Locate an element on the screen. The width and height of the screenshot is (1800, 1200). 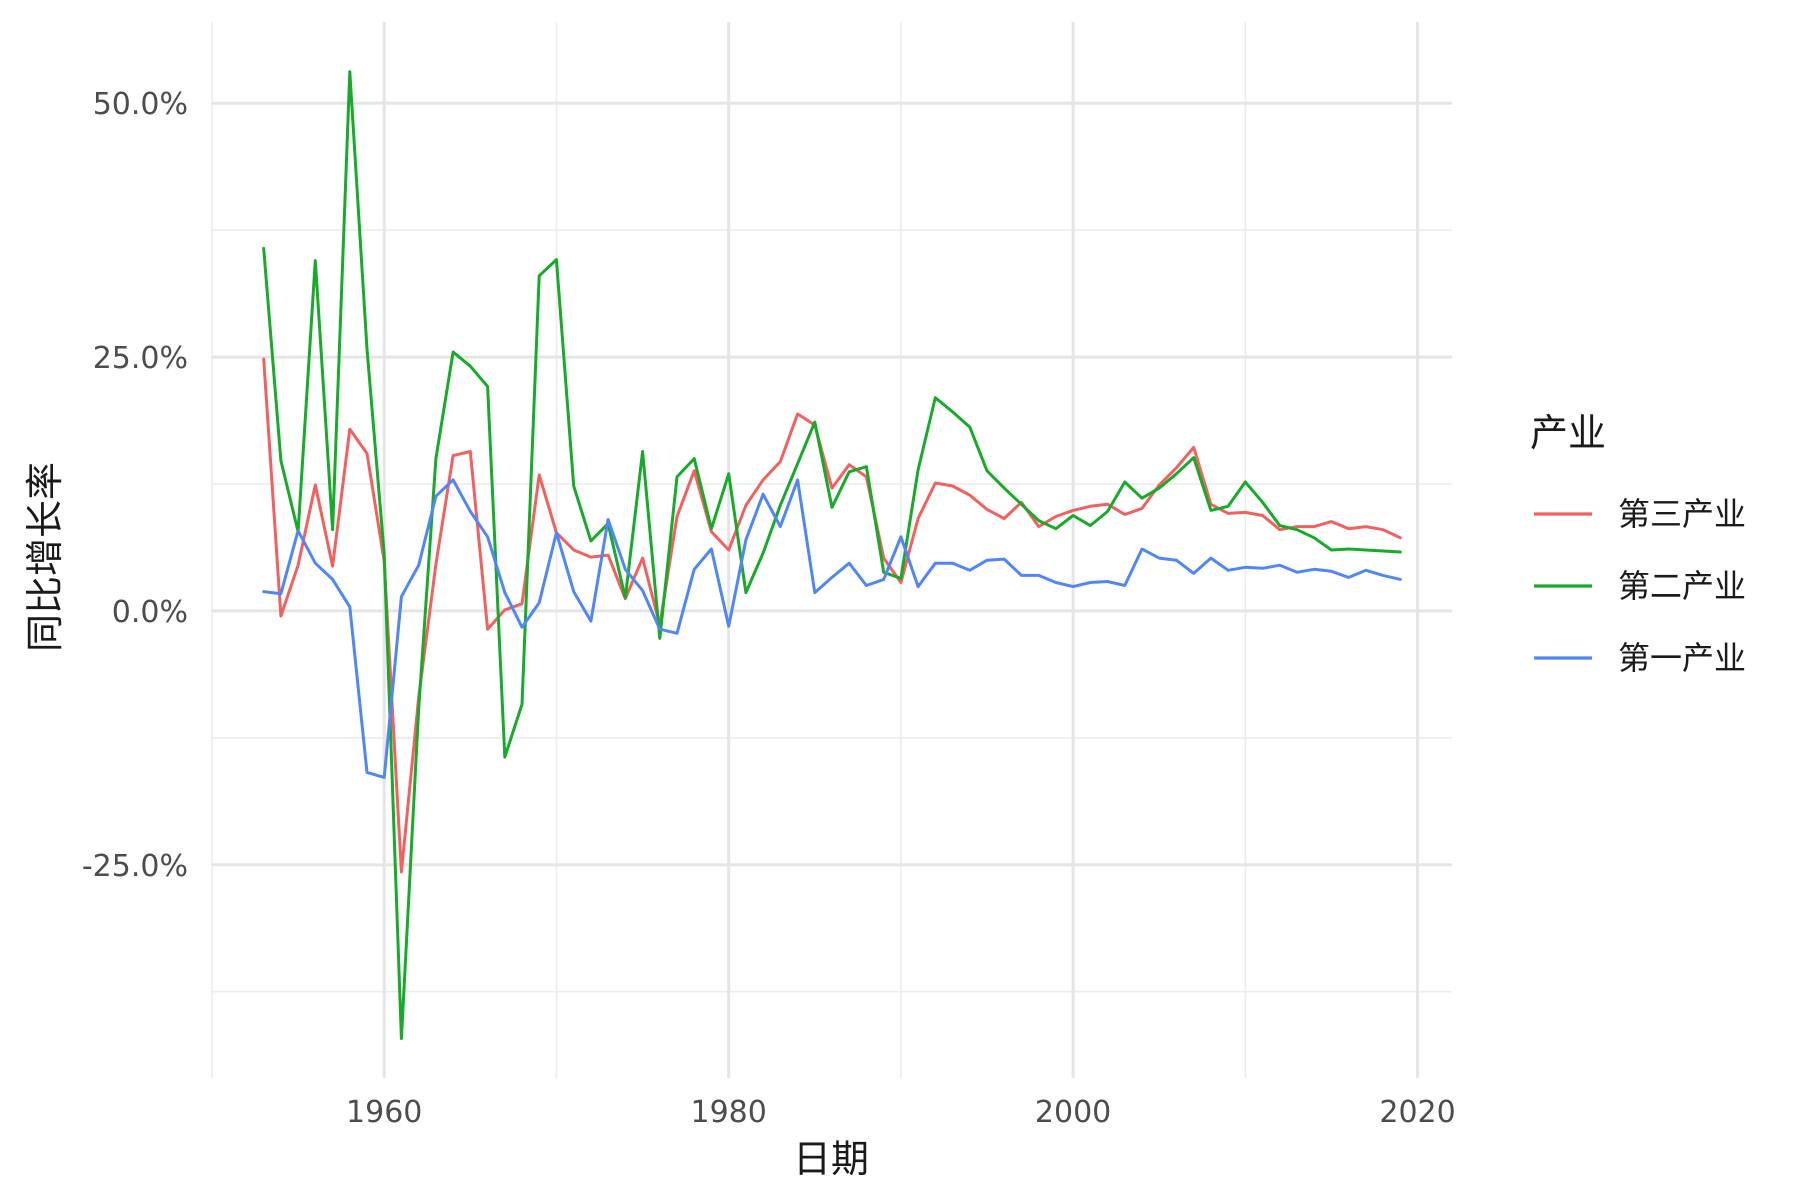
legend-item: 第三产业 is located at coordinates (1640, 514).